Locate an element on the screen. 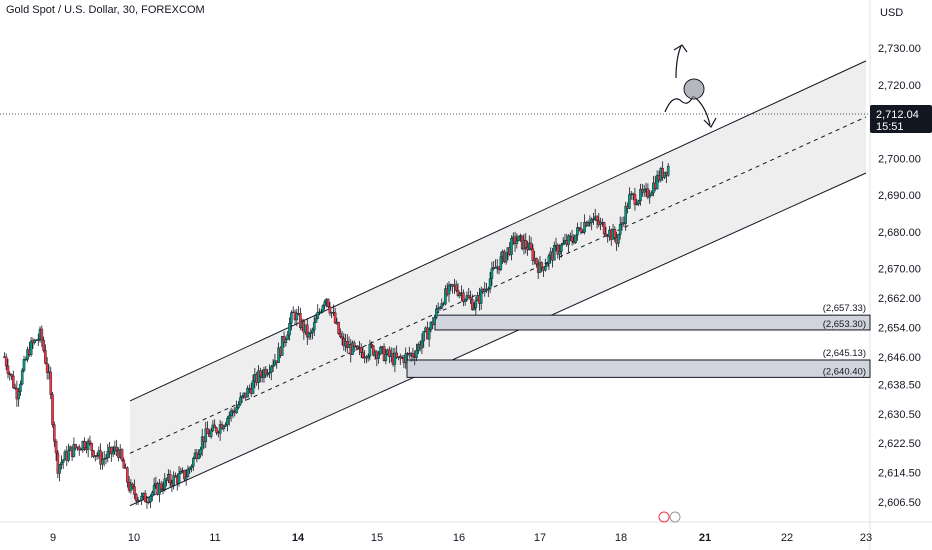 The image size is (932, 550). x-tick-label: 14 is located at coordinates (298, 538).